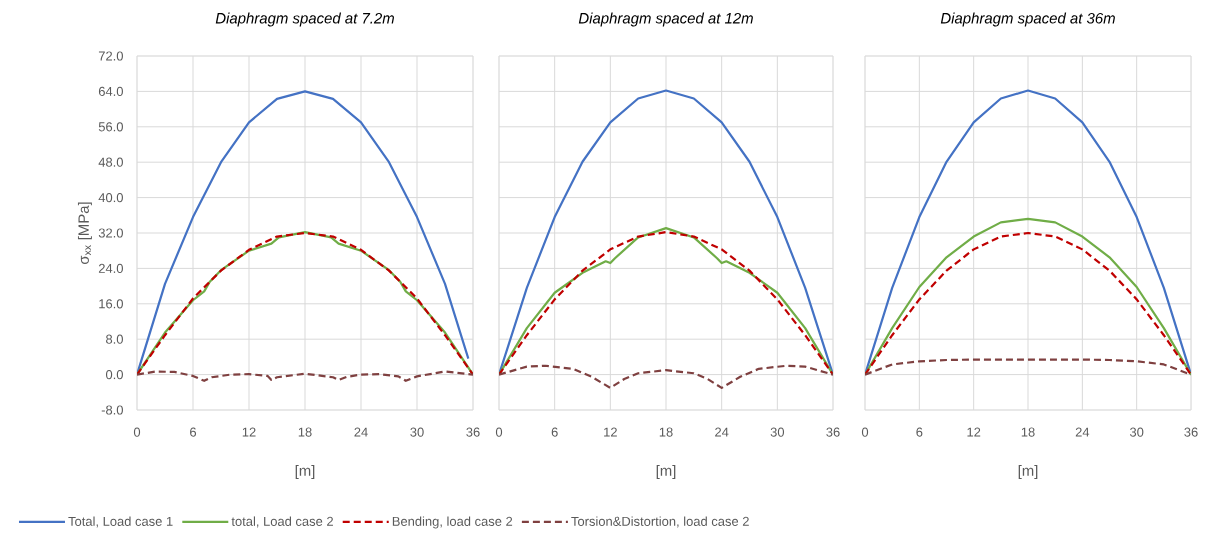  Describe the element at coordinates (660, 522) in the screenshot. I see `legend-label: Torsion&Distortion, load case 2` at that location.